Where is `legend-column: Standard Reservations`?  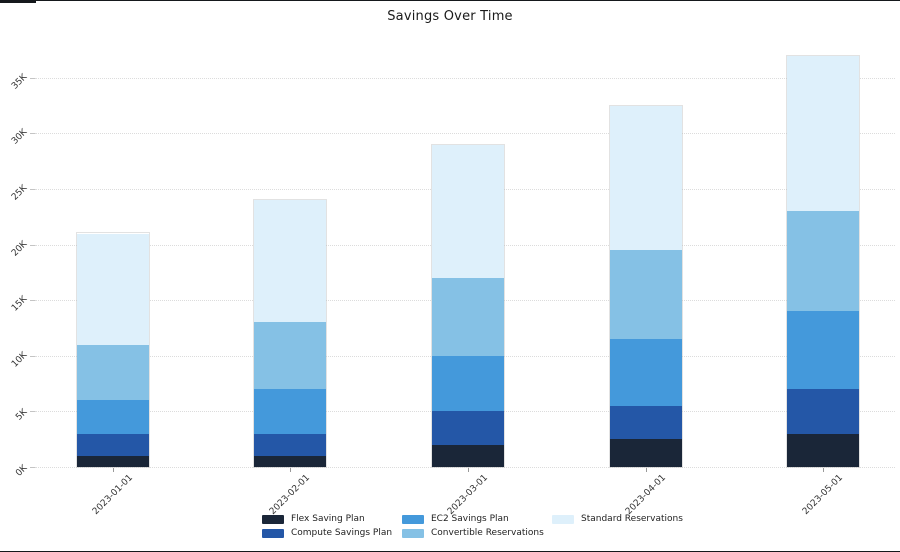
legend-column: Standard Reservations is located at coordinates (617, 521).